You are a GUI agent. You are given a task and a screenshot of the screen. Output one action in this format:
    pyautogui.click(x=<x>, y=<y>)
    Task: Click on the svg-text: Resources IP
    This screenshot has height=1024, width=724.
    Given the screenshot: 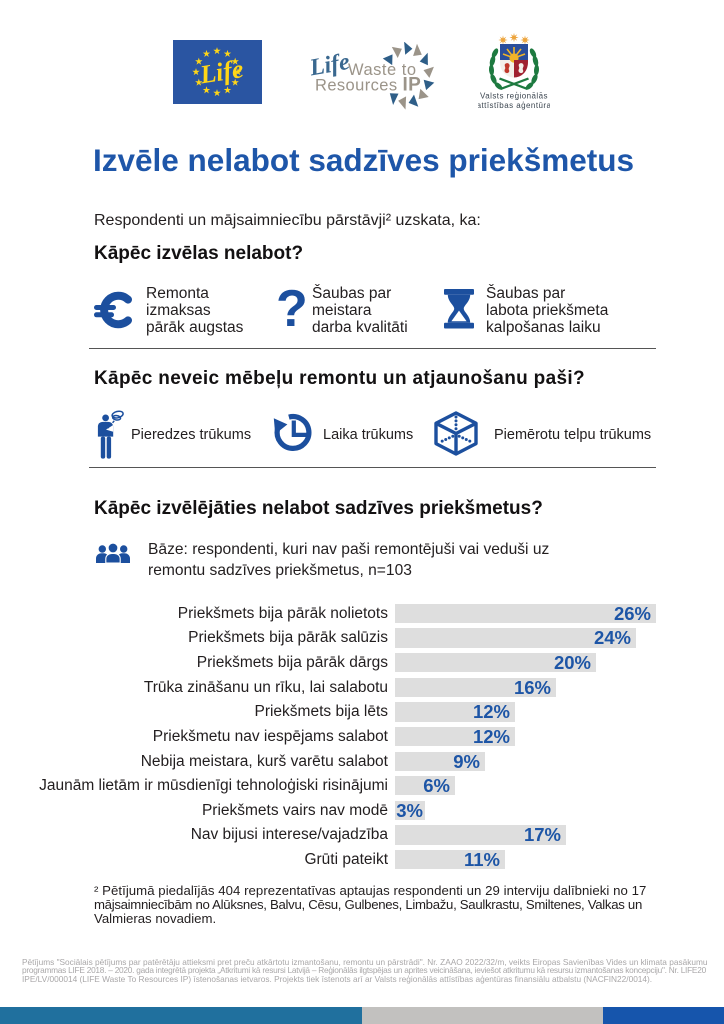 What is the action you would take?
    pyautogui.click(x=368, y=85)
    